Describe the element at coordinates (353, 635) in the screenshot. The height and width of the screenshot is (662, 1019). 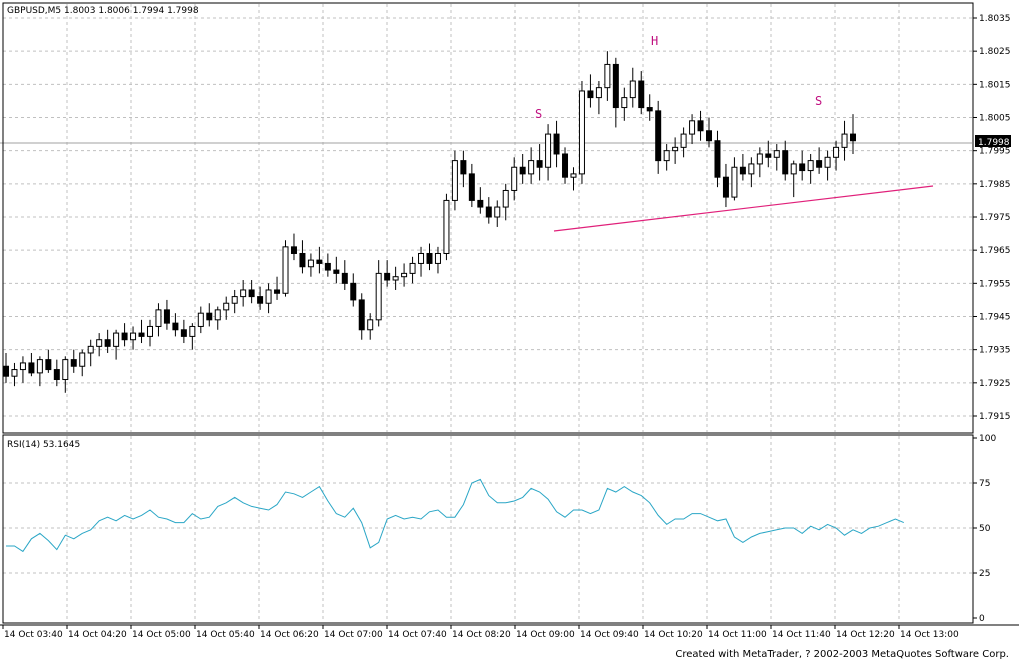
I see `time-tick-label: 14 Oct 07:00` at that location.